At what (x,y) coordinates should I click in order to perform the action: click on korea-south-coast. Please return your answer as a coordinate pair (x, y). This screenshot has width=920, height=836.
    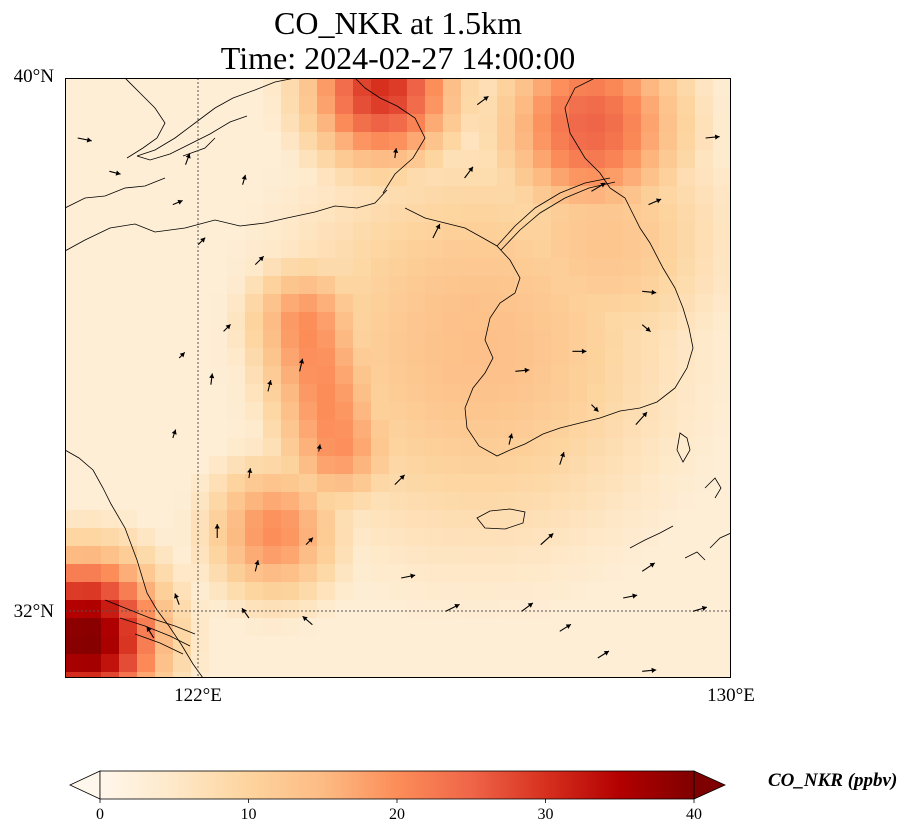
    Looking at the image, I should click on (592, 419).